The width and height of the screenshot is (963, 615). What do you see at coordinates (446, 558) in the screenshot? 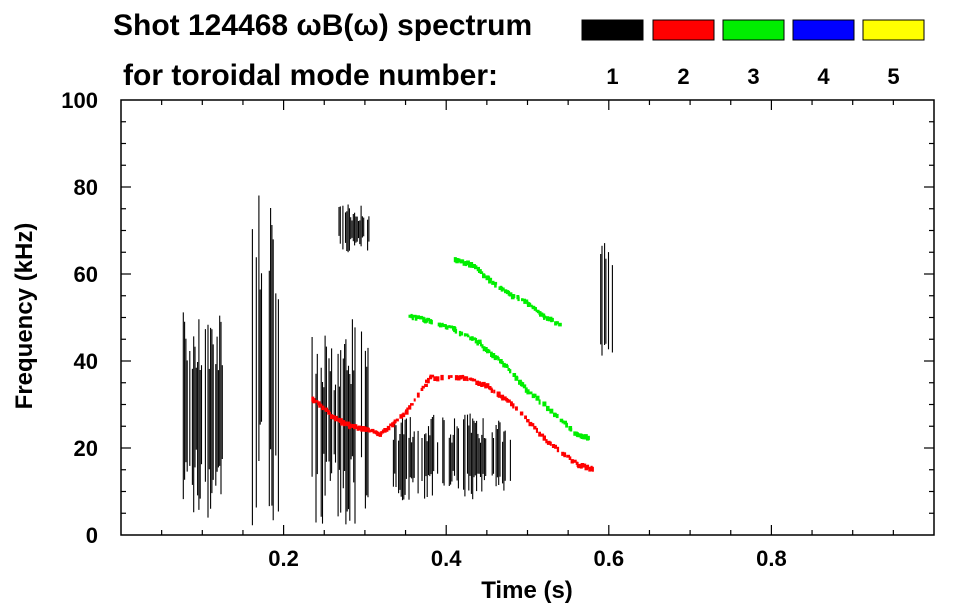
I see `x-tick-label: 0.4` at bounding box center [446, 558].